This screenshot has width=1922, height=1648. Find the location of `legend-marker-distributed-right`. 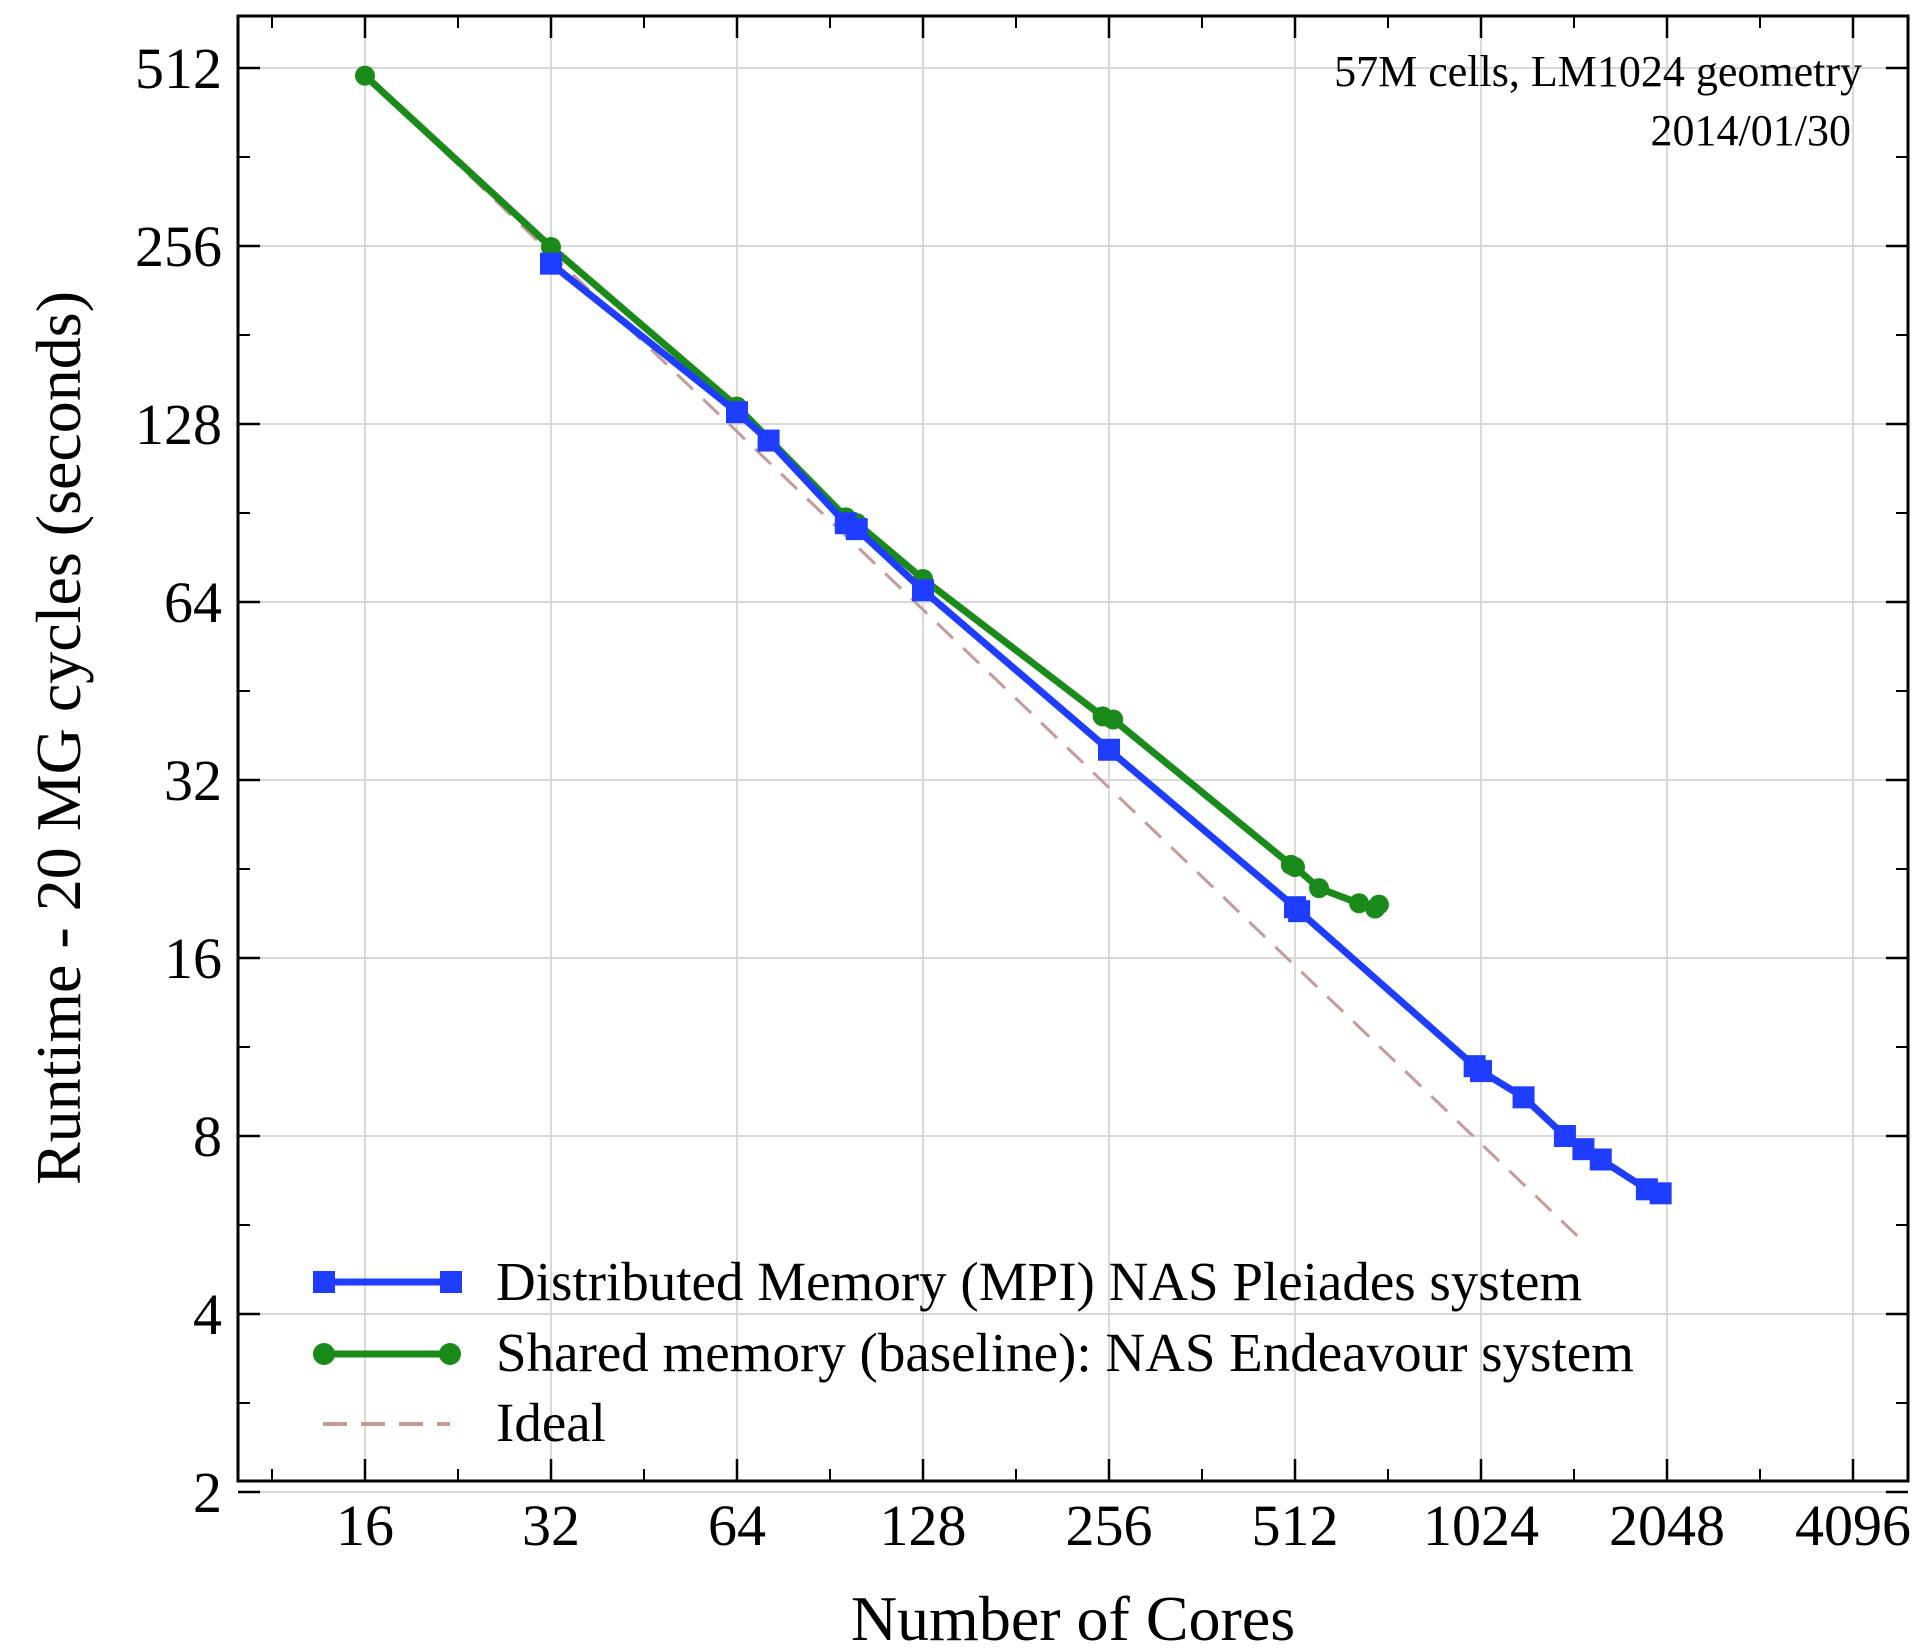

legend-marker-distributed-right is located at coordinates (451, 1282).